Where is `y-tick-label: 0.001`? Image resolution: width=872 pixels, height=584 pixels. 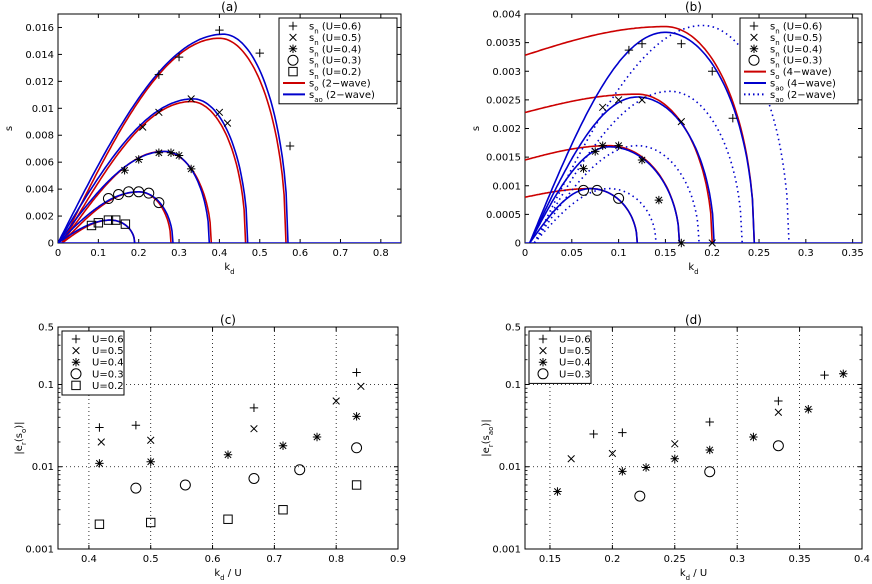 y-tick-label: 0.001 is located at coordinates (506, 550).